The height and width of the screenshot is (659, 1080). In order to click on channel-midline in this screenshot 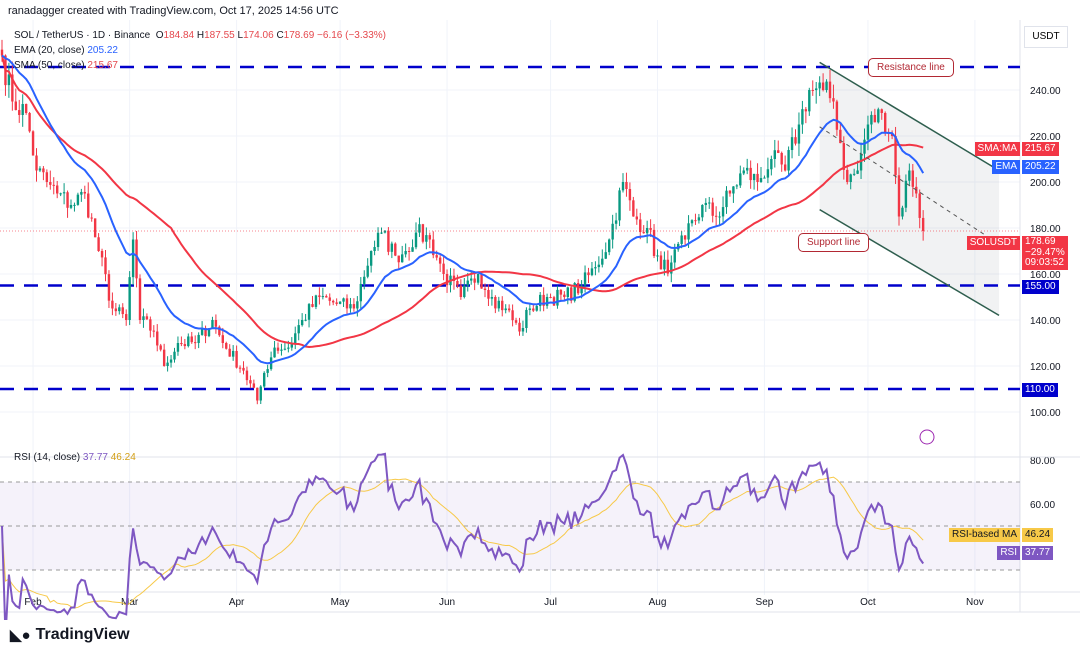, I will do `click(909, 185)`.